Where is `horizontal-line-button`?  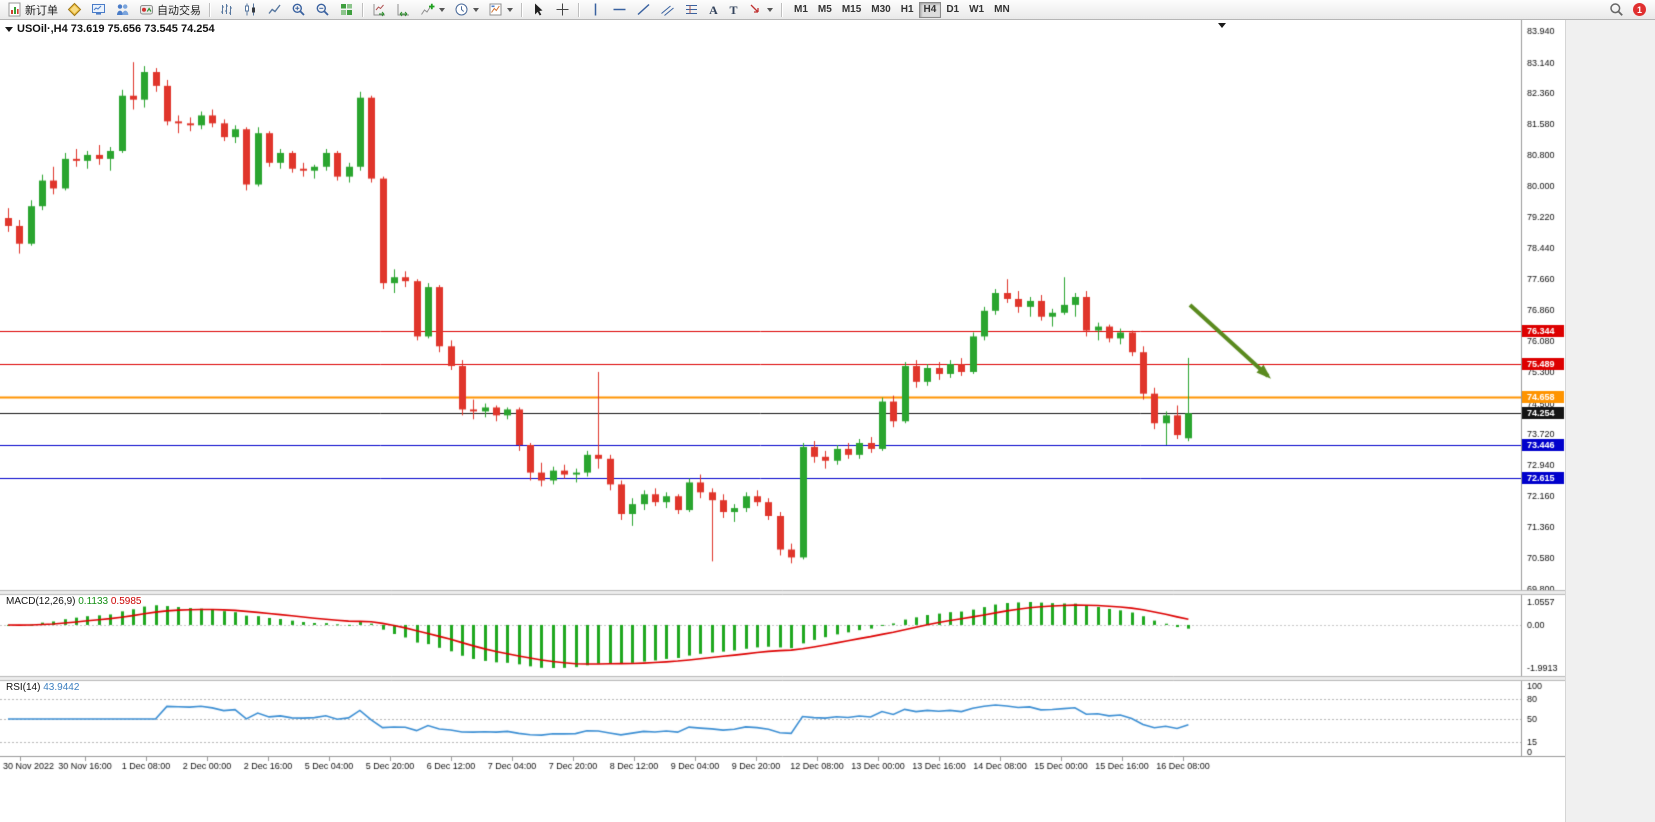
horizontal-line-button is located at coordinates (619, 9).